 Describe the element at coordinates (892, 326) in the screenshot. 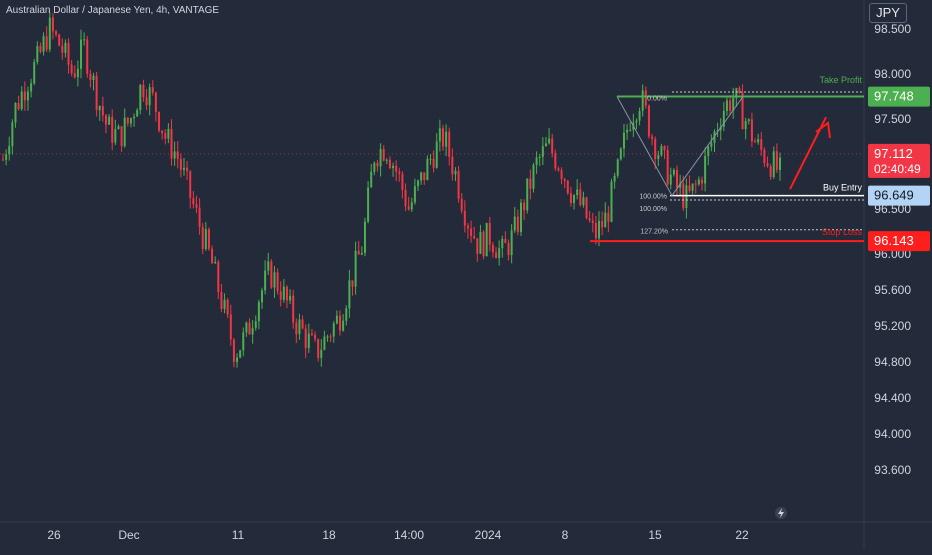

I see `price-tick-label: 95.200` at that location.